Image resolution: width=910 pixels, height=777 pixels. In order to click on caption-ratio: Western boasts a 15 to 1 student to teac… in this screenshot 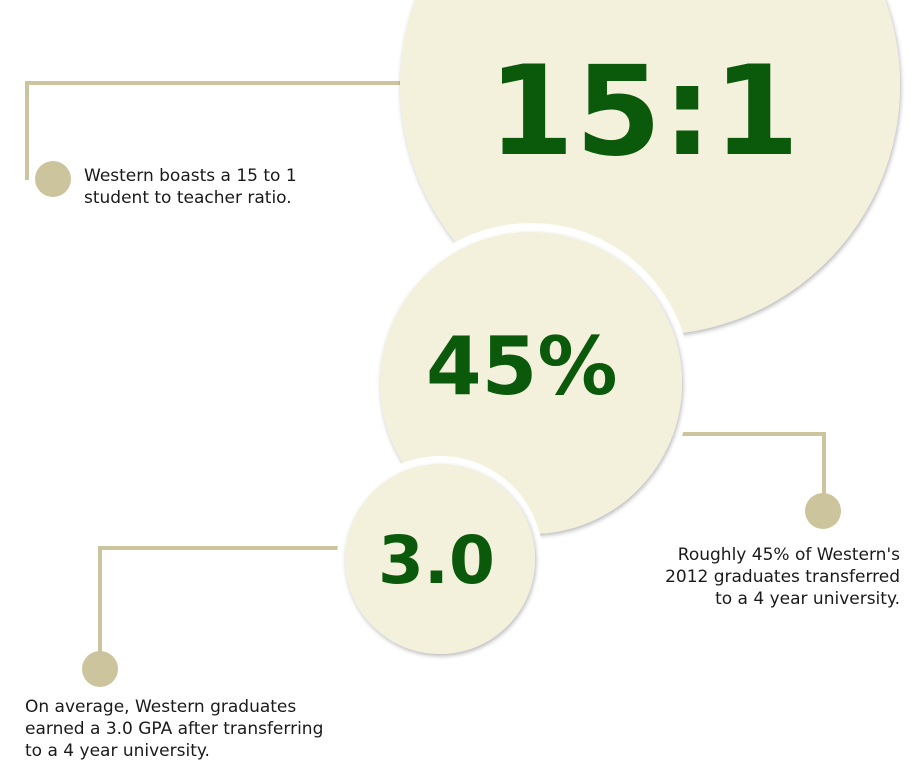, I will do `click(190, 187)`.